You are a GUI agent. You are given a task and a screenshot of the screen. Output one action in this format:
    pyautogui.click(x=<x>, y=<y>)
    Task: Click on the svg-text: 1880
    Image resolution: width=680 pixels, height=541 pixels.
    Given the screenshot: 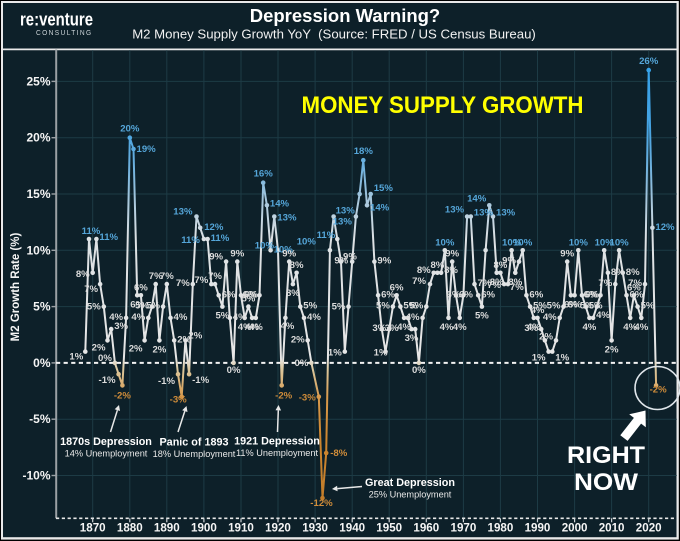 What is the action you would take?
    pyautogui.click(x=130, y=528)
    